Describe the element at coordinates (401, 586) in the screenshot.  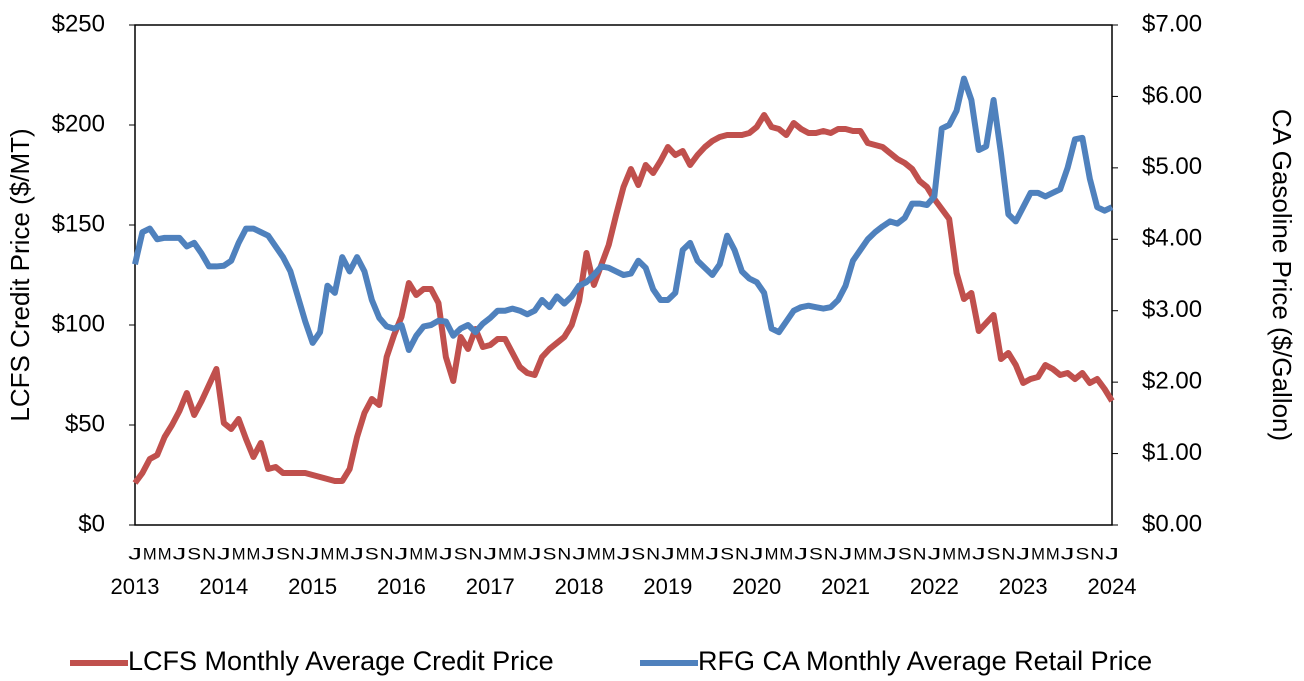
I see `x-group-label: 2016` at that location.